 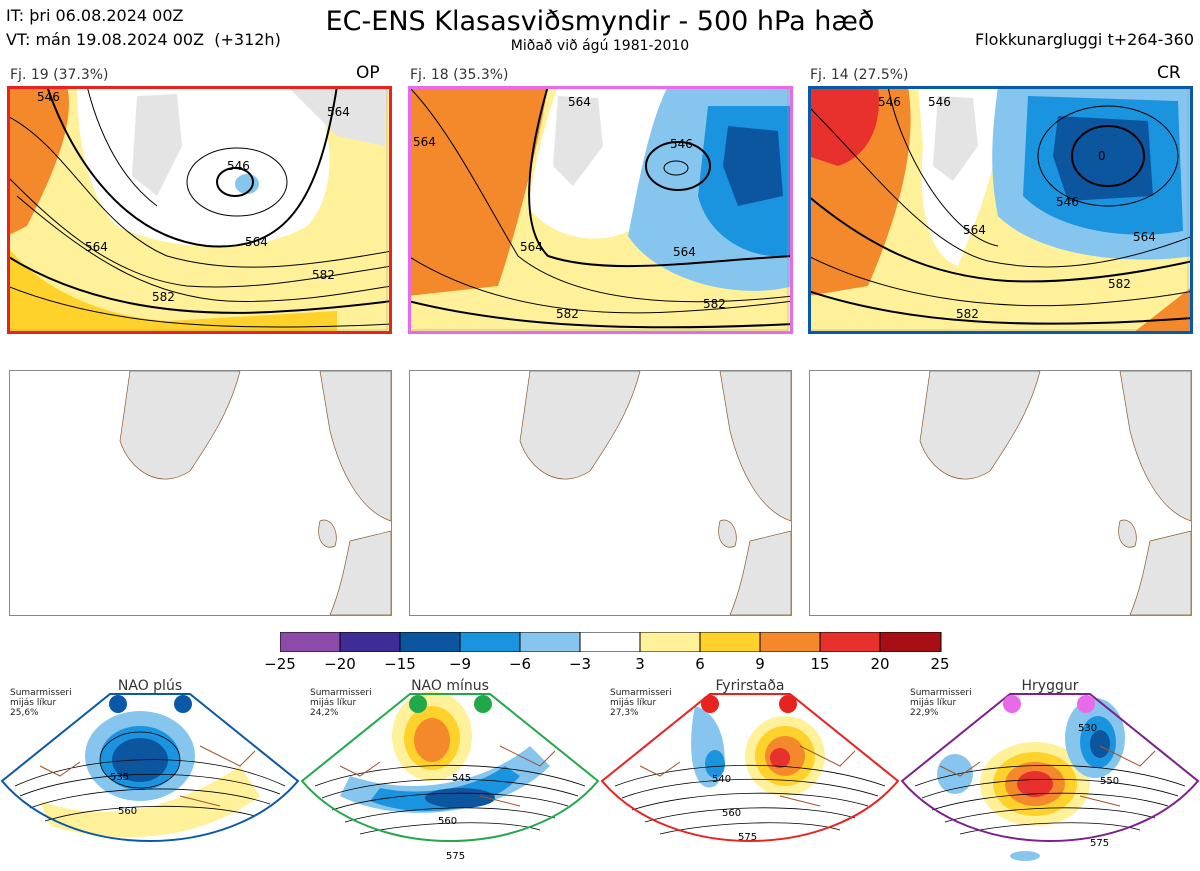 What do you see at coordinates (941, 703) in the screenshot?
I see `regime-4-note: Sumarmisseri mijás líkur 22,9%` at bounding box center [941, 703].